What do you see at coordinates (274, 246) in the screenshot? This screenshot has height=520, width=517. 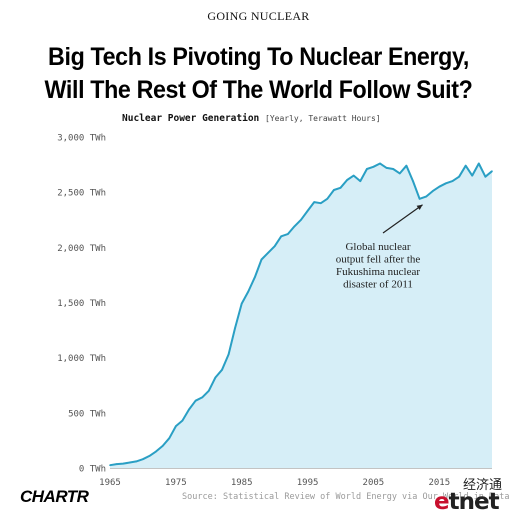 I see `data-point-1990` at bounding box center [274, 246].